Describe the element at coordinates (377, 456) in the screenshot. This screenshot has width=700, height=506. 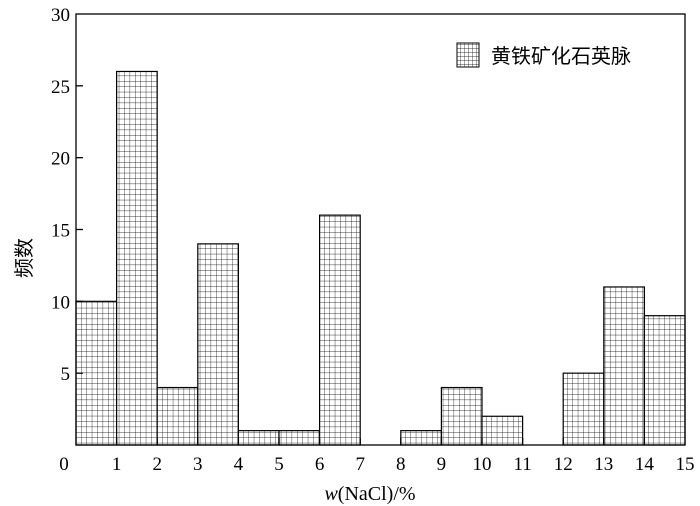
I see `x-ticks-group: 1 2 3 4 5 6 7 8 9 10 11 12 13 14 150` at that location.